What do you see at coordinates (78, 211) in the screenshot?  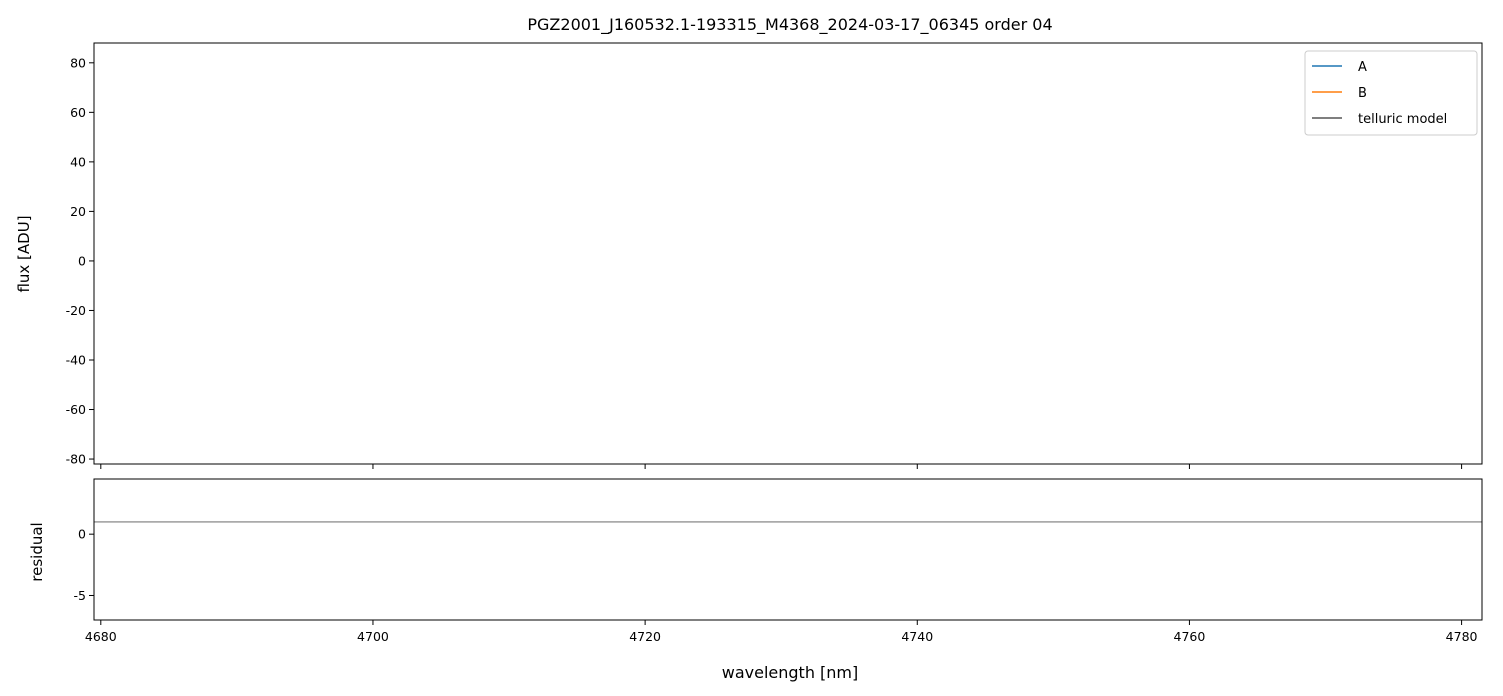 I see `flux-y-tick-label: 20` at bounding box center [78, 211].